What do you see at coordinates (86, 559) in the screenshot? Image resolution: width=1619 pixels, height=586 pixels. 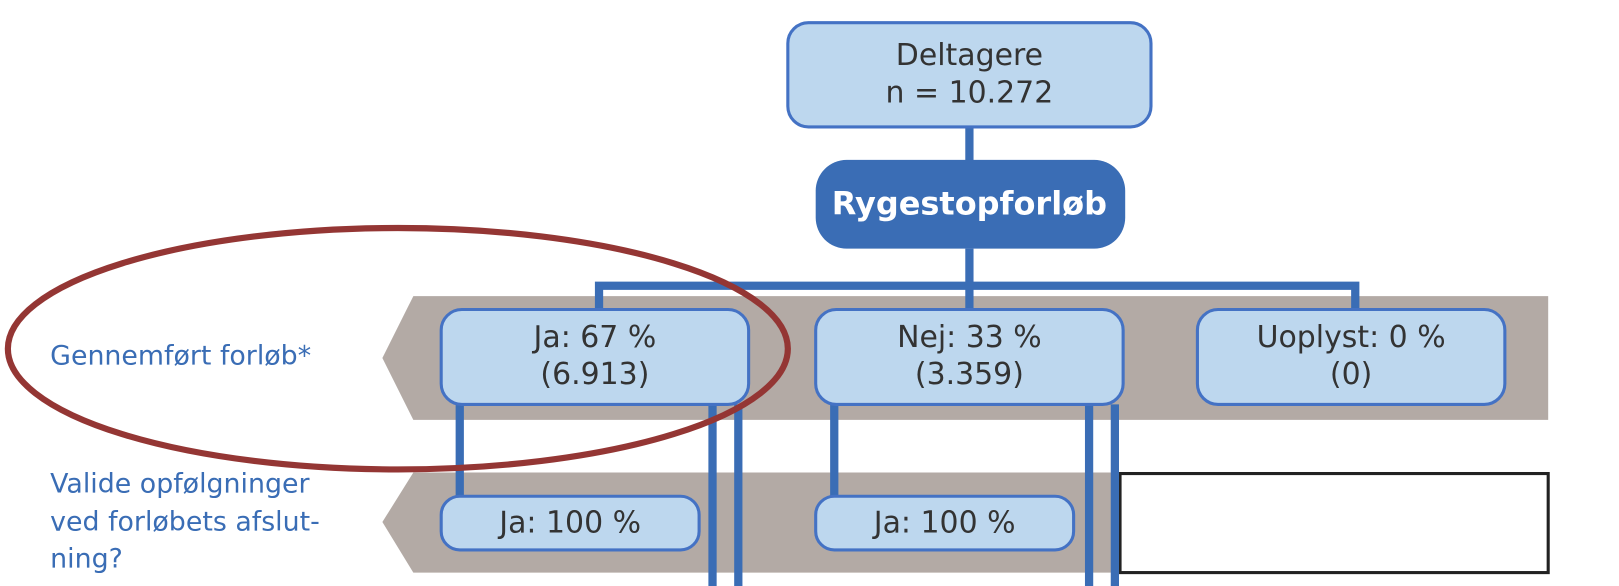 I see `row-label: ning?` at bounding box center [86, 559].